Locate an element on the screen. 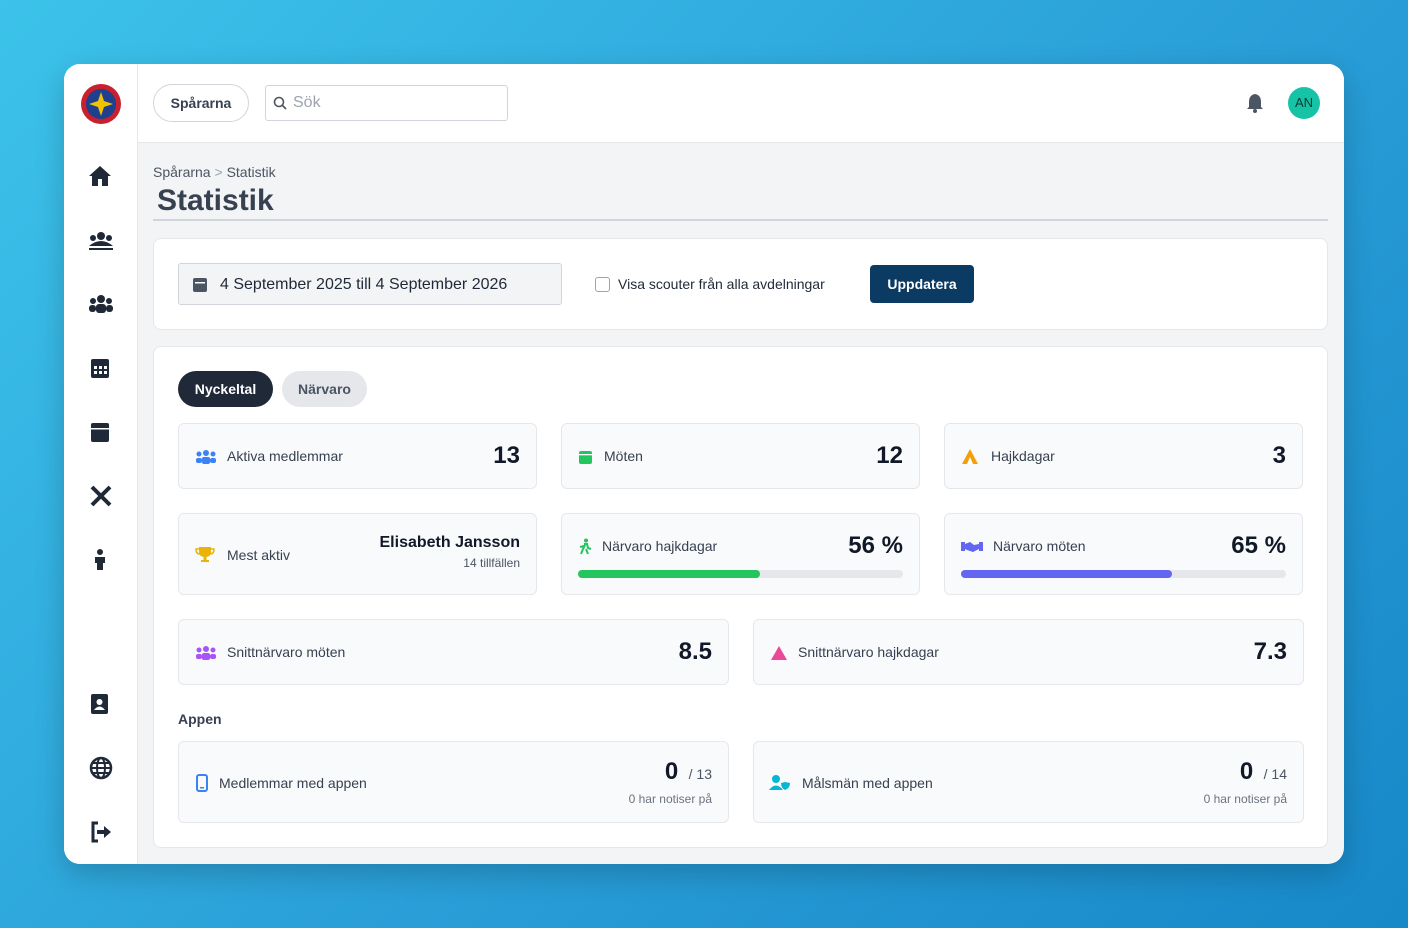  breadcrumb-item: Statistik is located at coordinates (251, 172).